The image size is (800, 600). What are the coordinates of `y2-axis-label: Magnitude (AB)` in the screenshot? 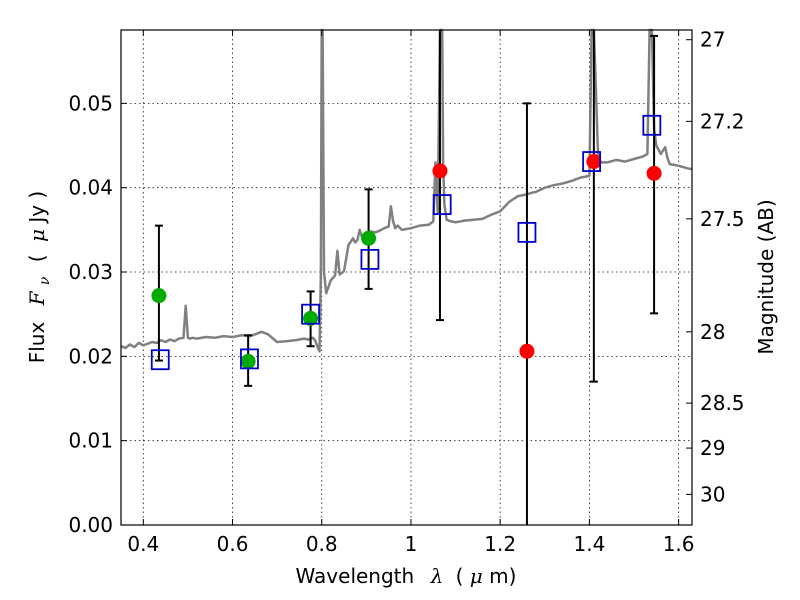 It's located at (766, 276).